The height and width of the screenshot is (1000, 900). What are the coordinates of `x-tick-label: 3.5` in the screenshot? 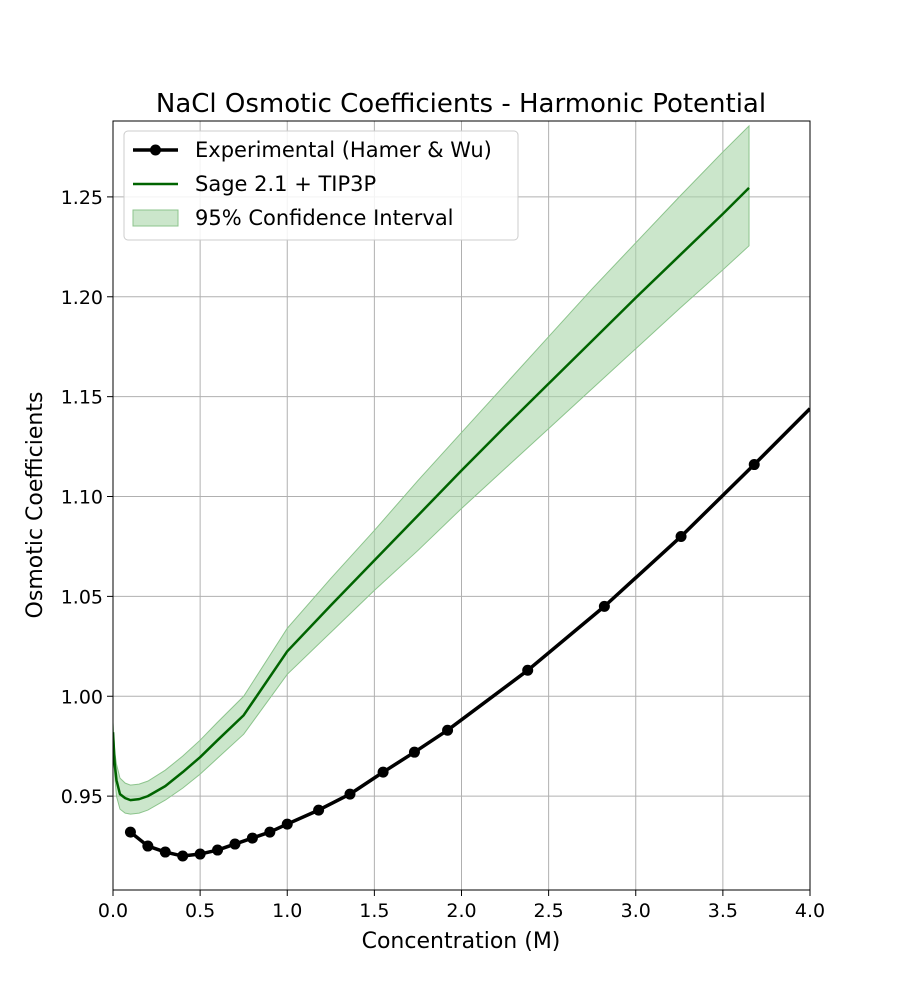 It's located at (723, 911).